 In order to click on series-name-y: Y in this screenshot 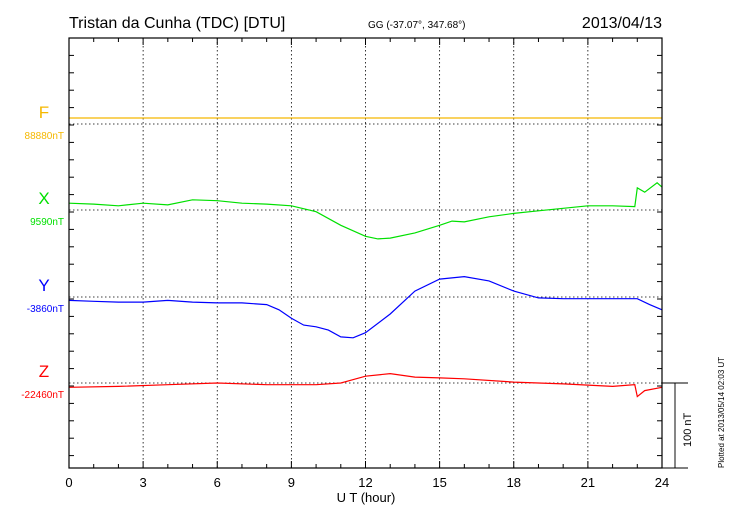, I will do `click(43, 285)`.